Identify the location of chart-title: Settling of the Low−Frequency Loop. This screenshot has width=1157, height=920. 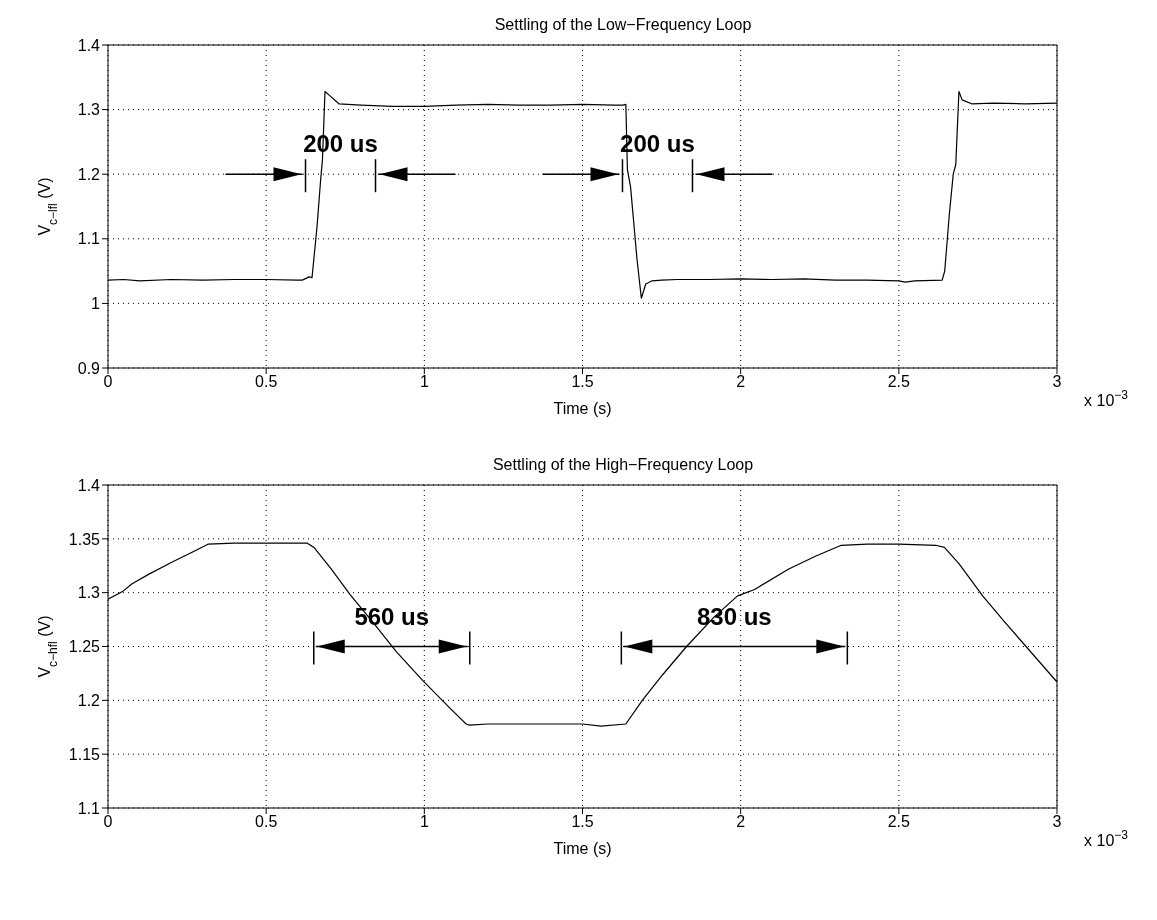
(623, 24).